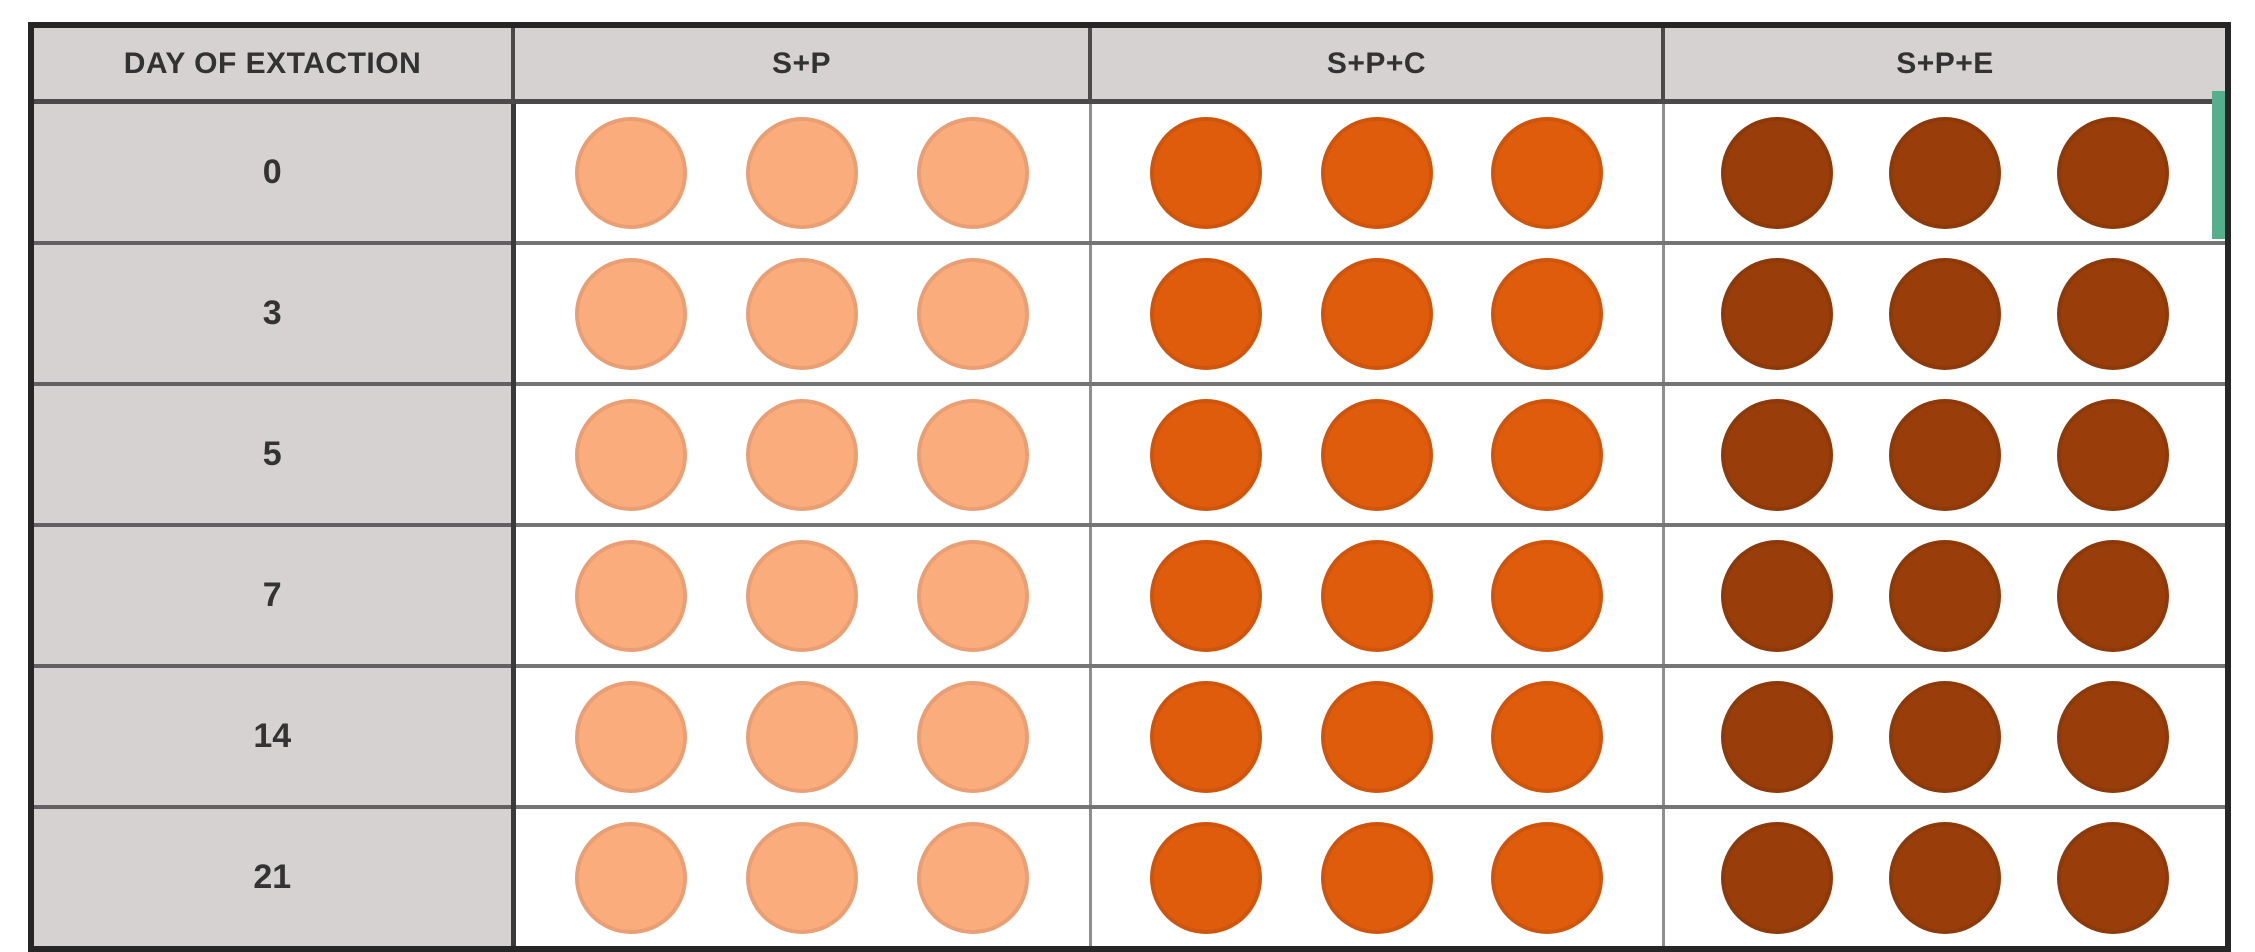 This screenshot has width=2255, height=952. I want to click on header-row: DAY OF EXTACTION S+P S+P+C S+P+E, so click(1129, 63).